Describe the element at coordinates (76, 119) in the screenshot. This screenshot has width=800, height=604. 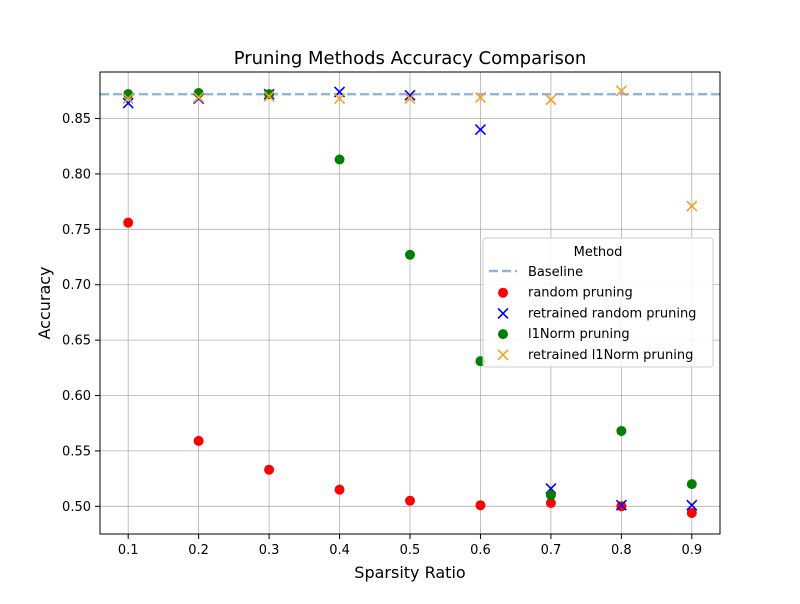
I see `y-tick-label: 0.85` at that location.